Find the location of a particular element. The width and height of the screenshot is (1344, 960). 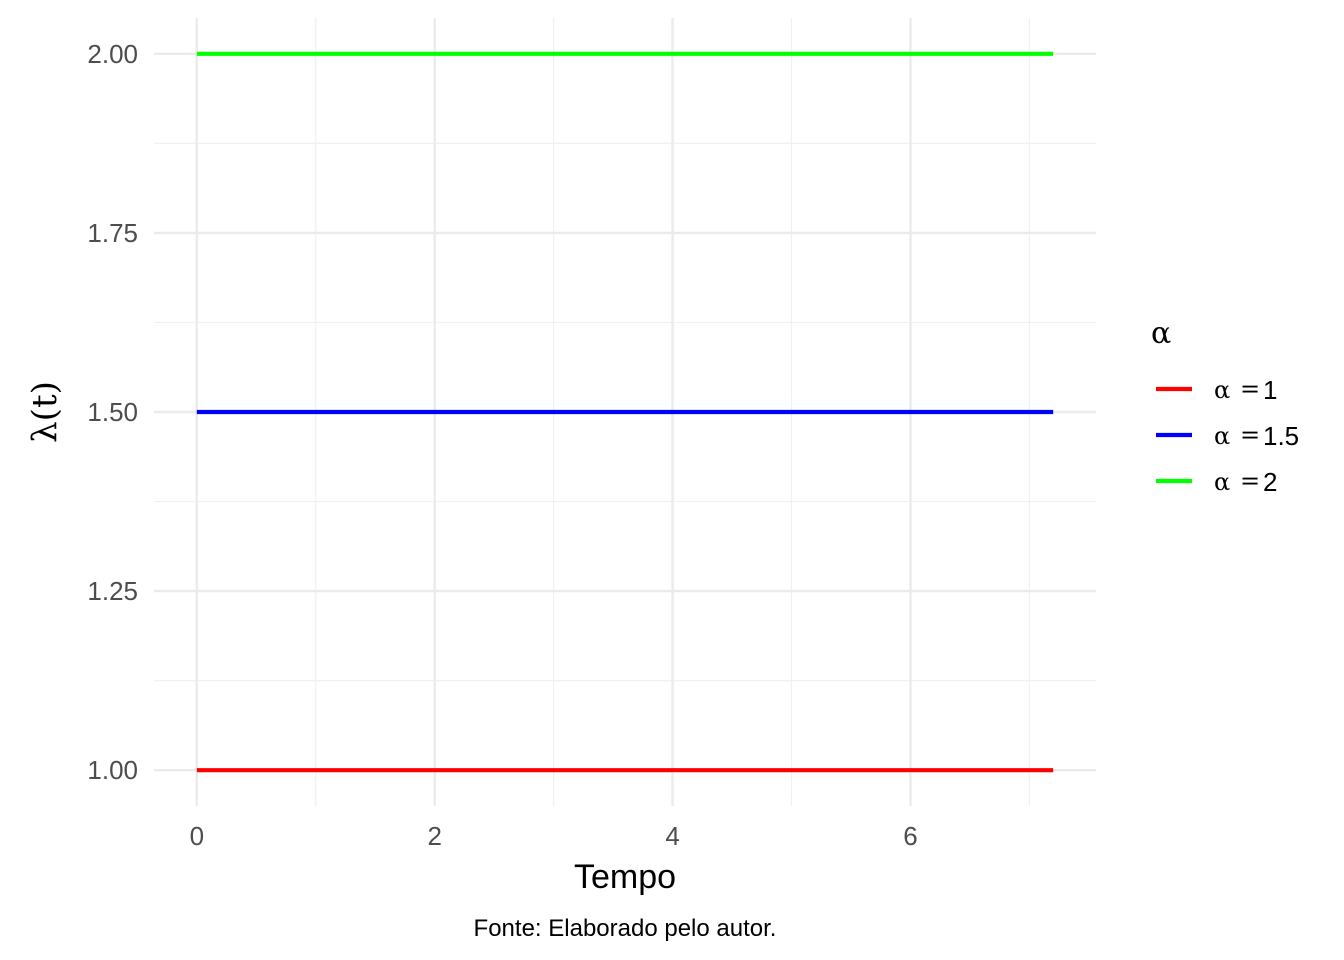

legend-label-value: 1 is located at coordinates (1270, 390).